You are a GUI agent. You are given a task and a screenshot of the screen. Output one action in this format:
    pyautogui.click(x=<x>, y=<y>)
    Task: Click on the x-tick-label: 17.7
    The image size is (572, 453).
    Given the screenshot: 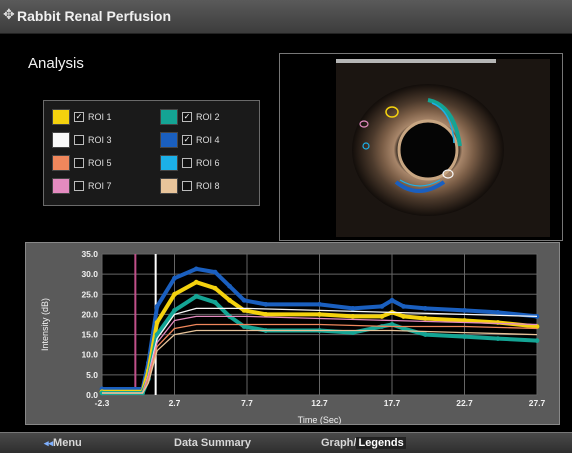 What is the action you would take?
    pyautogui.click(x=392, y=403)
    